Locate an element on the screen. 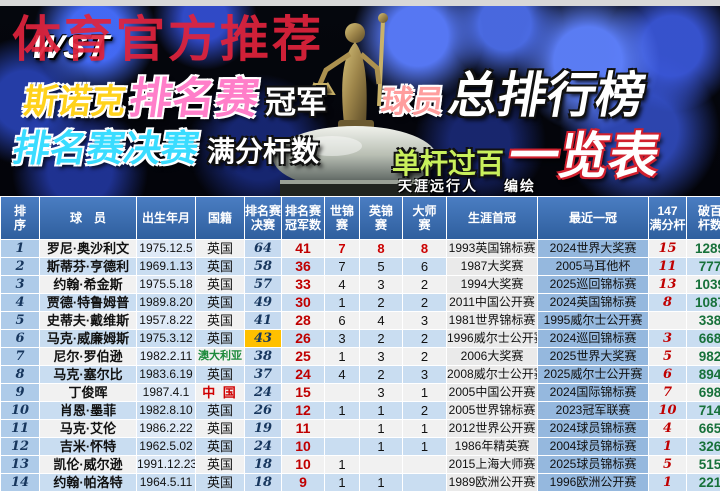 Image resolution: width=720 pixels, height=500 pixels. cell-finals: 49 is located at coordinates (263, 302).